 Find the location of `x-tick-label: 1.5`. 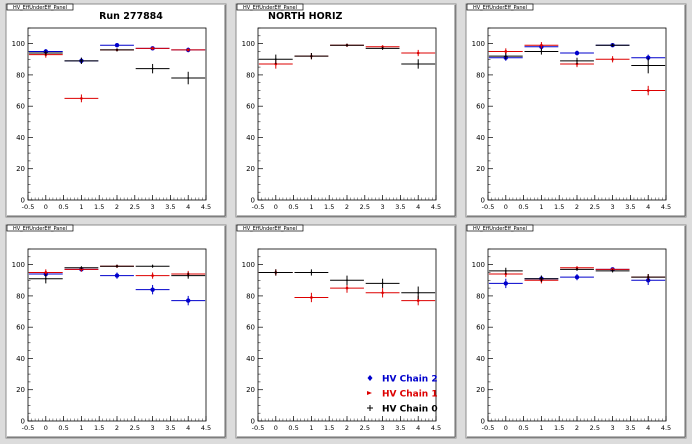

x-tick-label: 1.5 is located at coordinates (329, 428).